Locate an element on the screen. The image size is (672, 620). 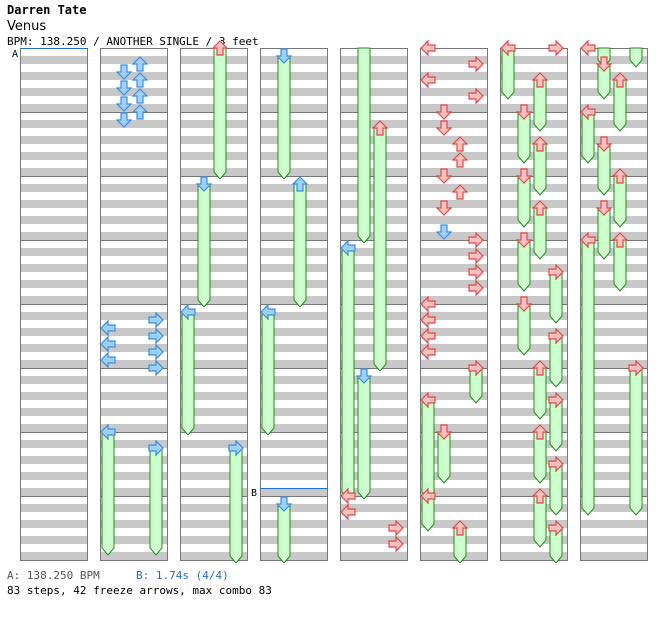
chart-stats: 83 steps, 42 freeze arrows, max combo 83 is located at coordinates (139, 590).